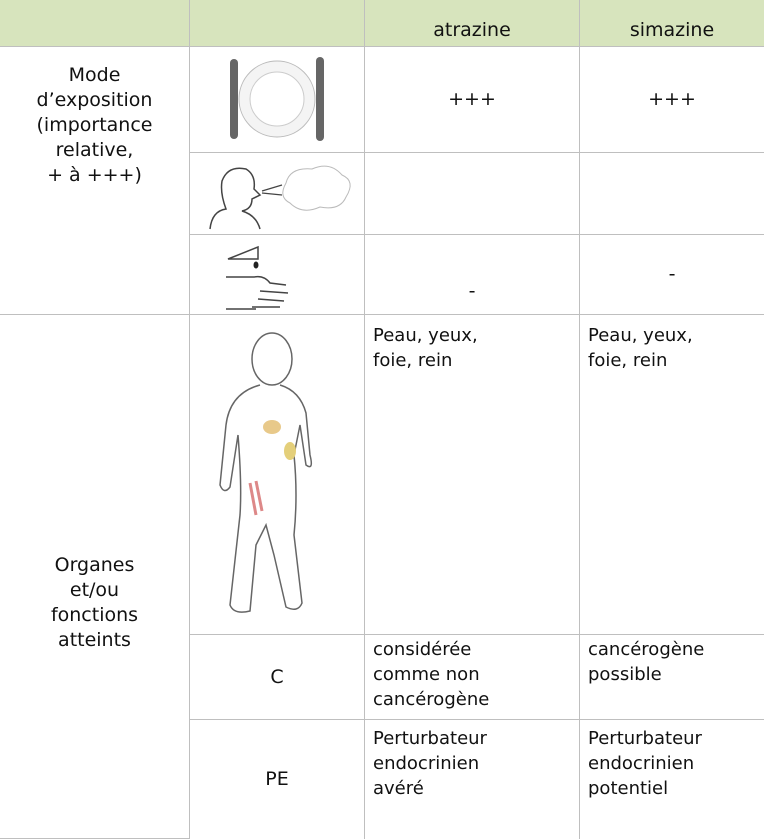  What do you see at coordinates (94, 100) in the screenshot?
I see `label-line: d’exposition` at bounding box center [94, 100].